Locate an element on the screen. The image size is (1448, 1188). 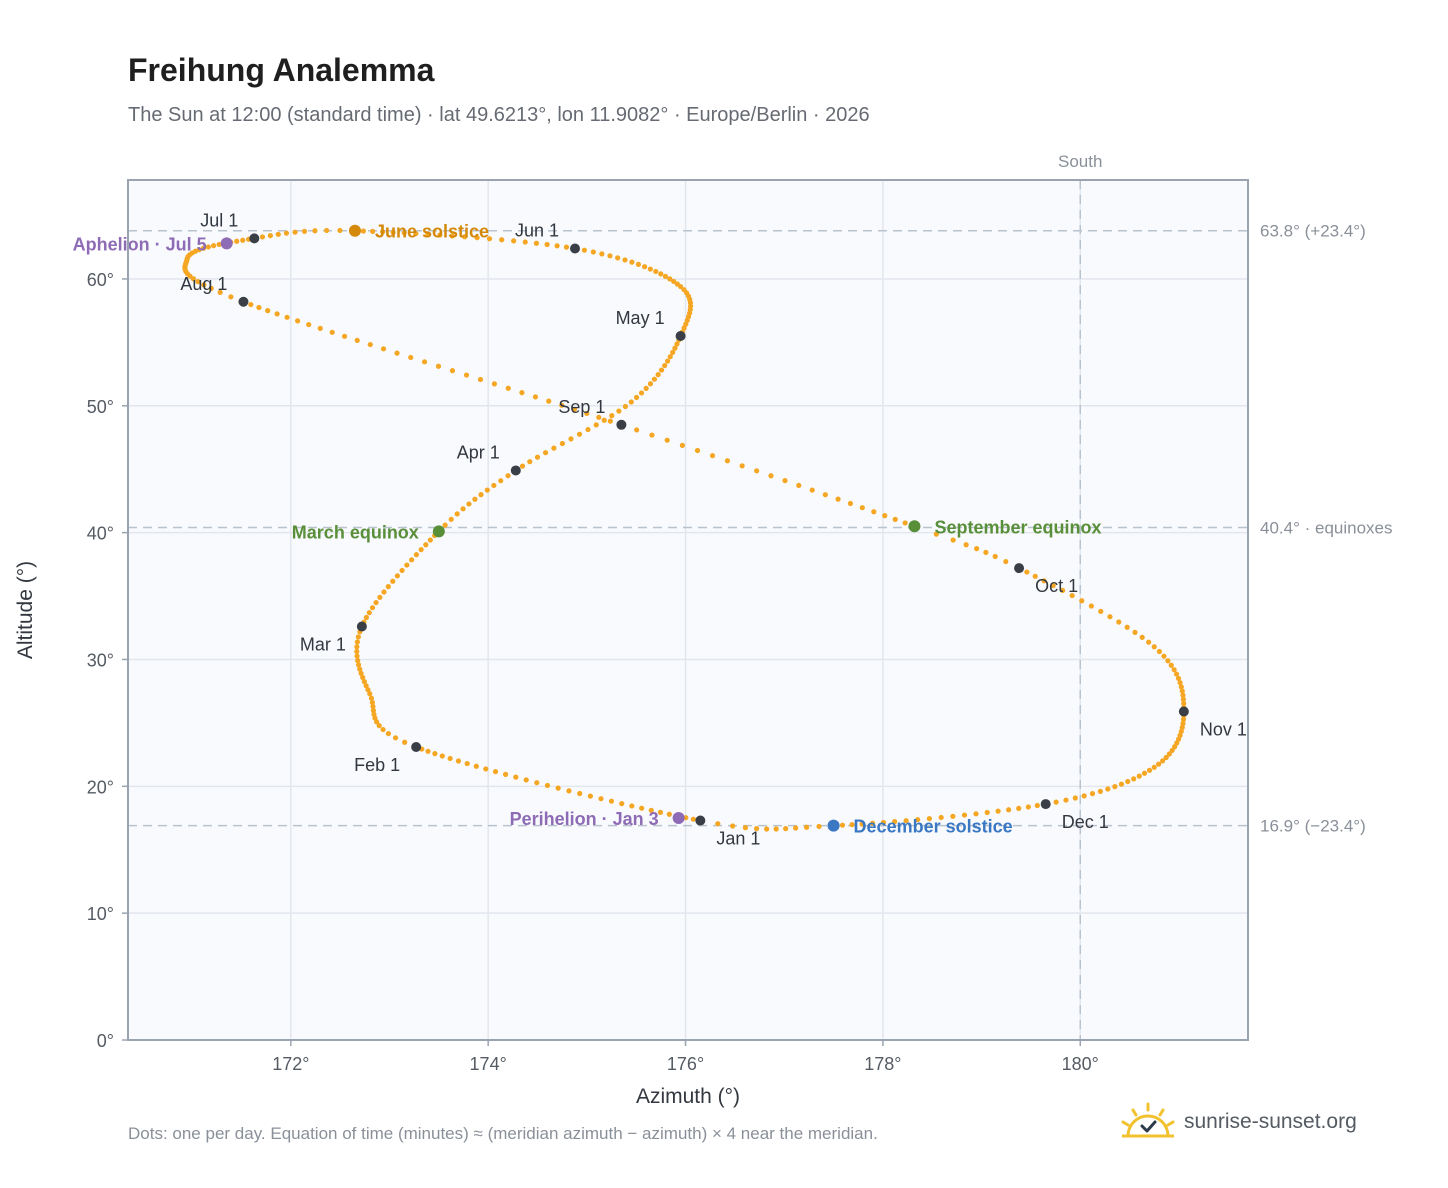
month-marker-label: Mar 1 is located at coordinates (323, 644).